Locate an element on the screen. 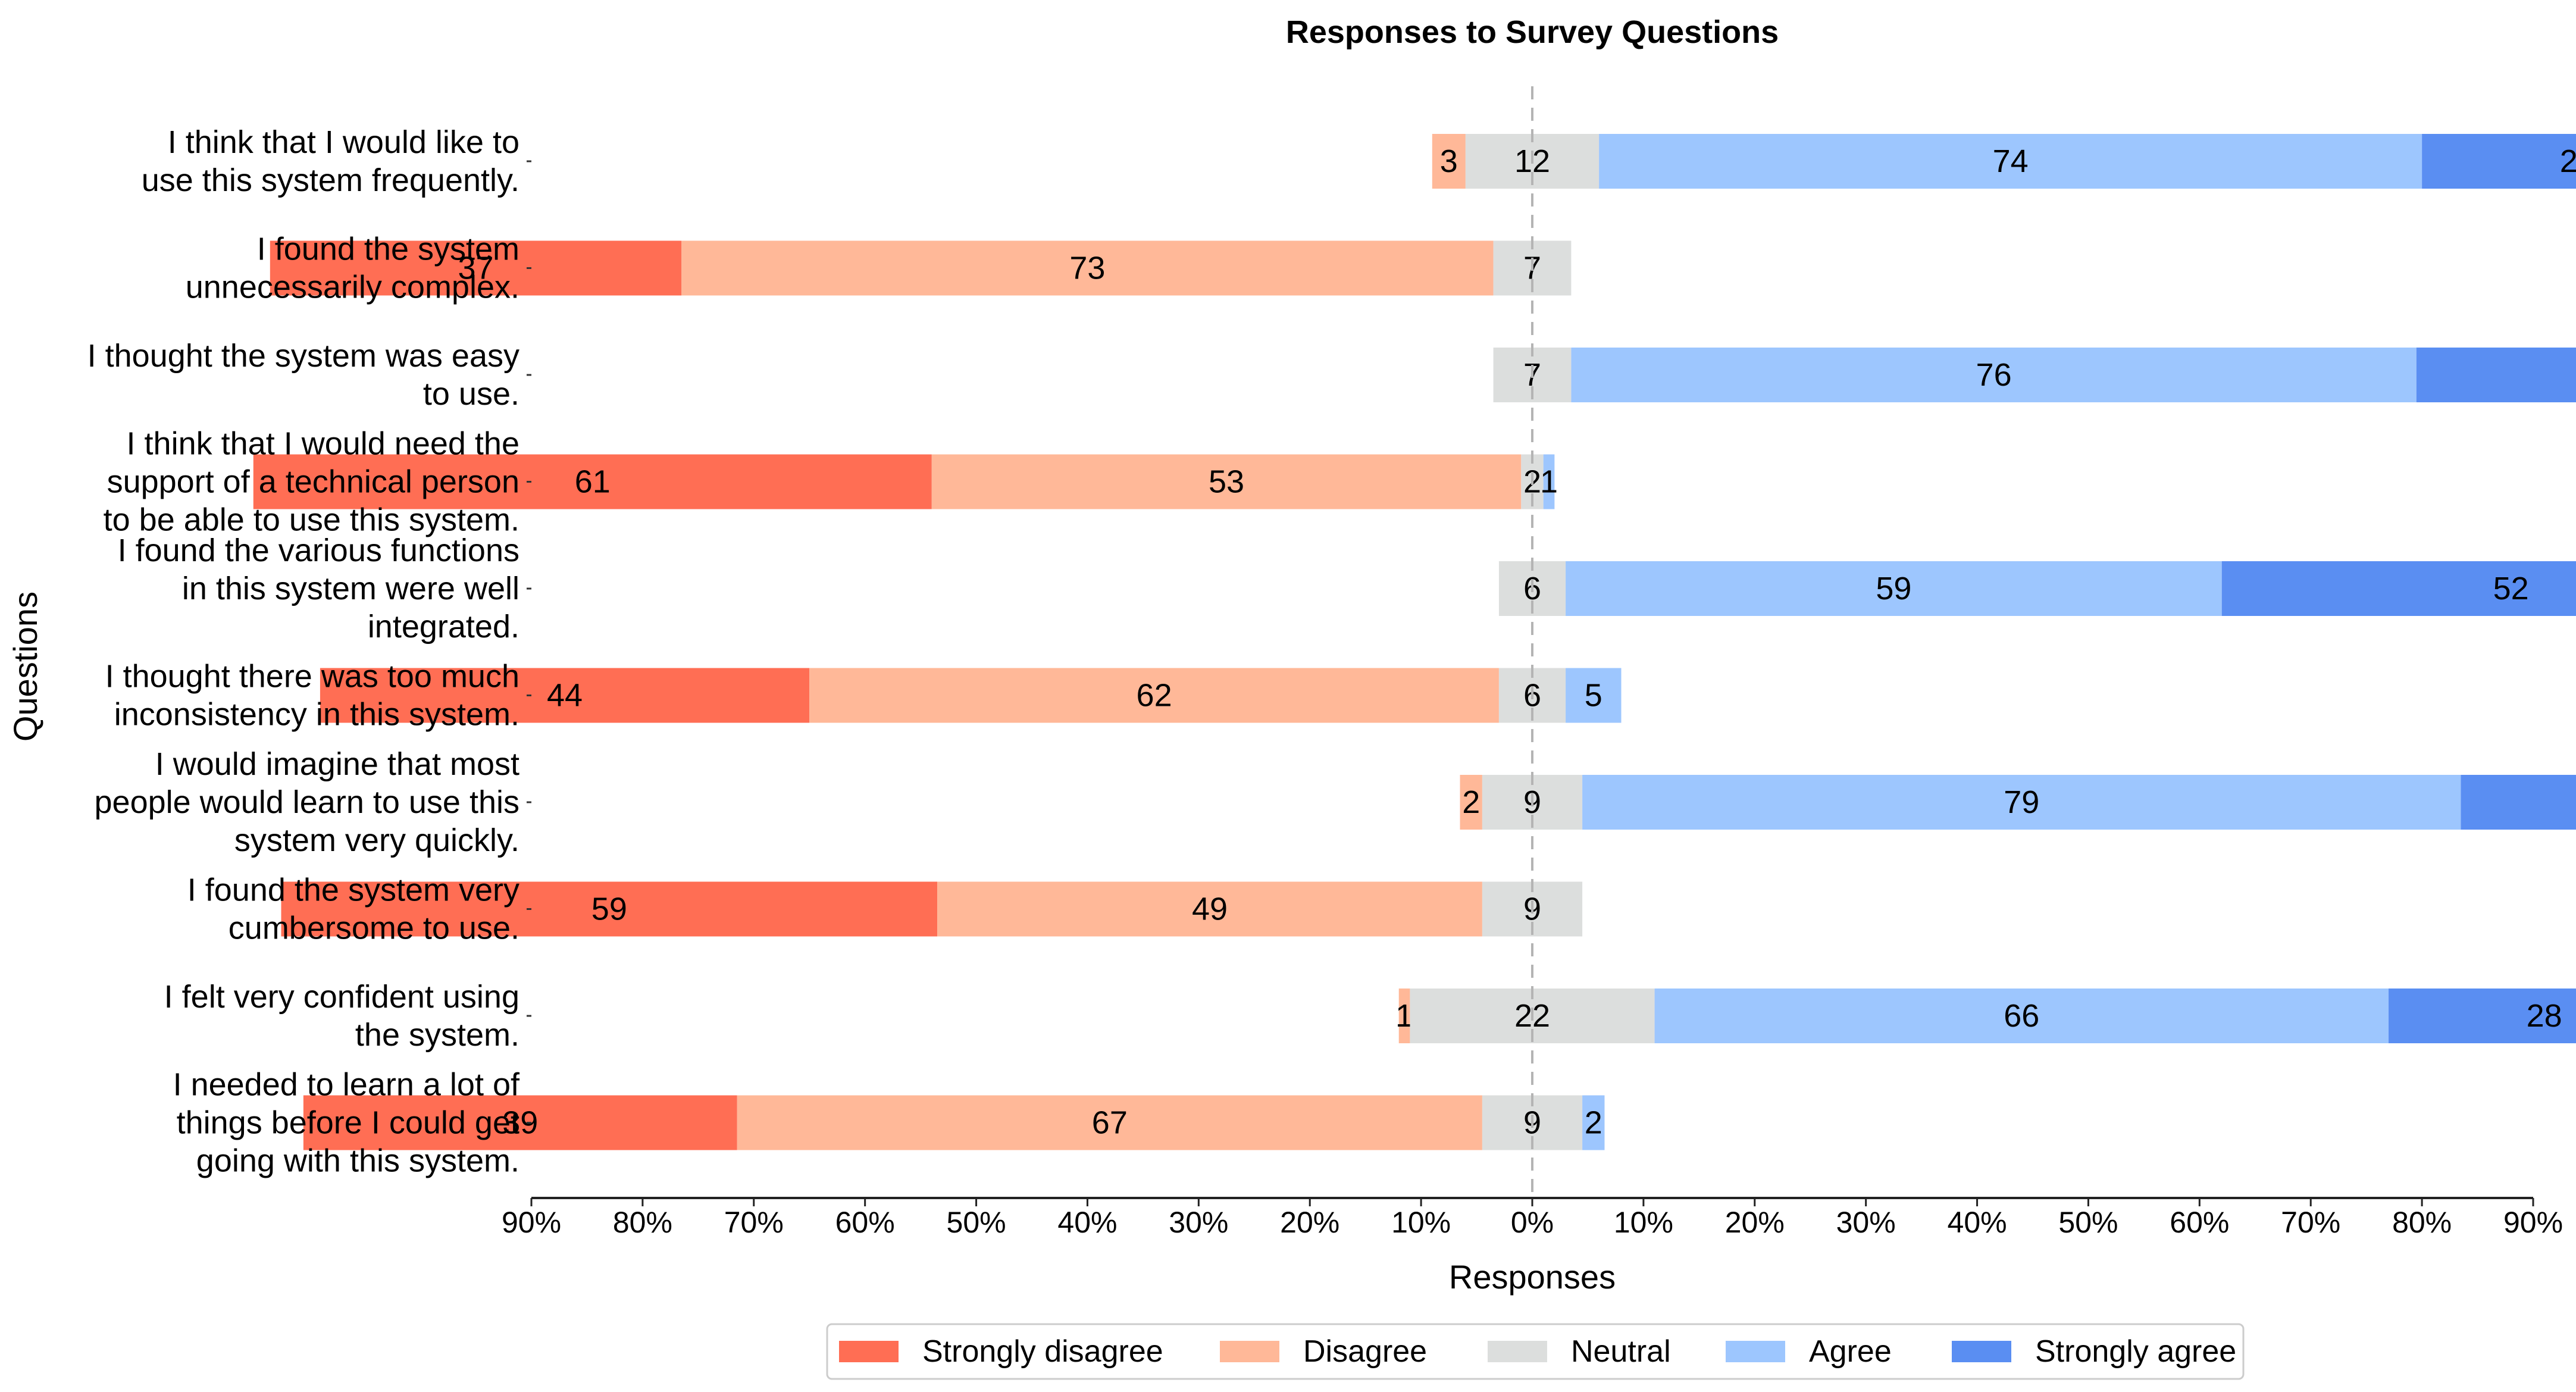  segment-value-label: 79 is located at coordinates (2021, 802).